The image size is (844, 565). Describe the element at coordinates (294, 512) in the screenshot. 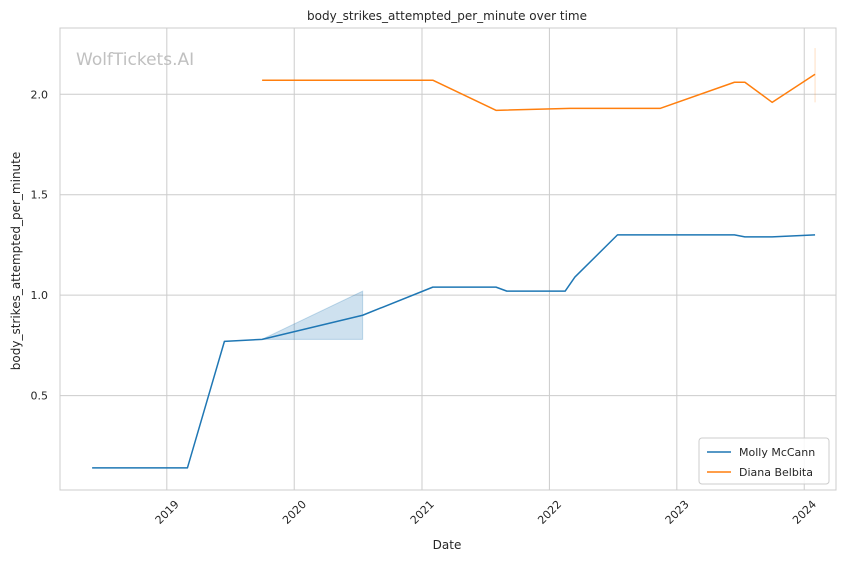

I see `x-tick-label: 2020` at that location.